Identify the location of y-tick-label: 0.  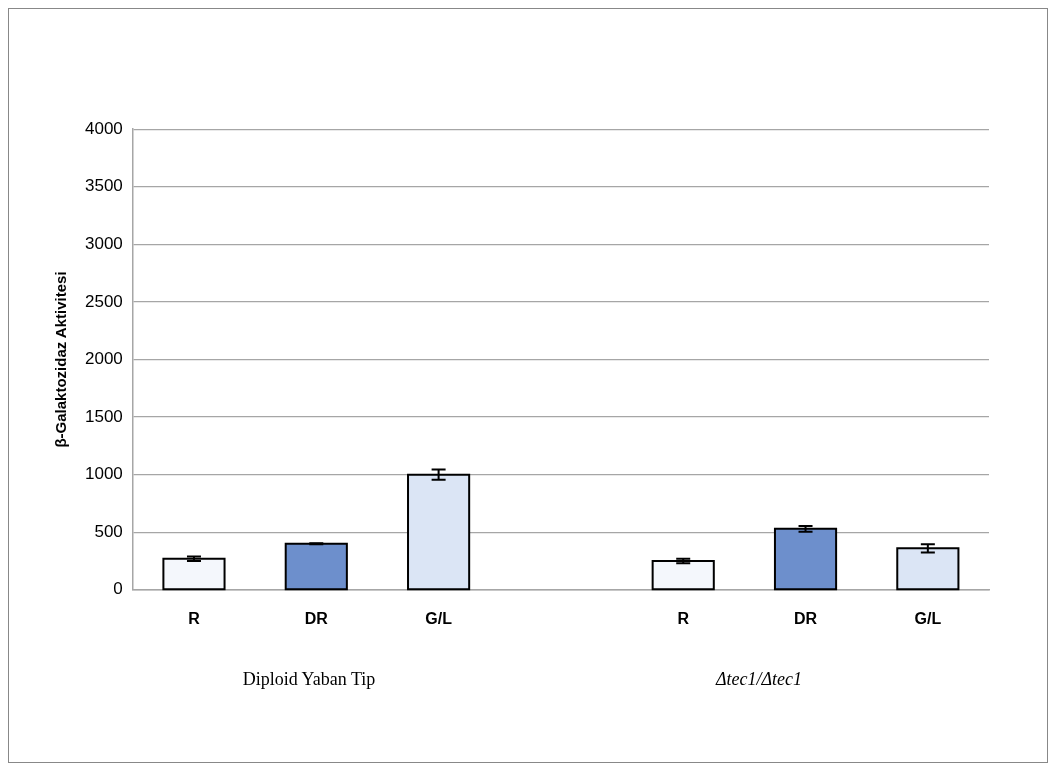
(118, 589).